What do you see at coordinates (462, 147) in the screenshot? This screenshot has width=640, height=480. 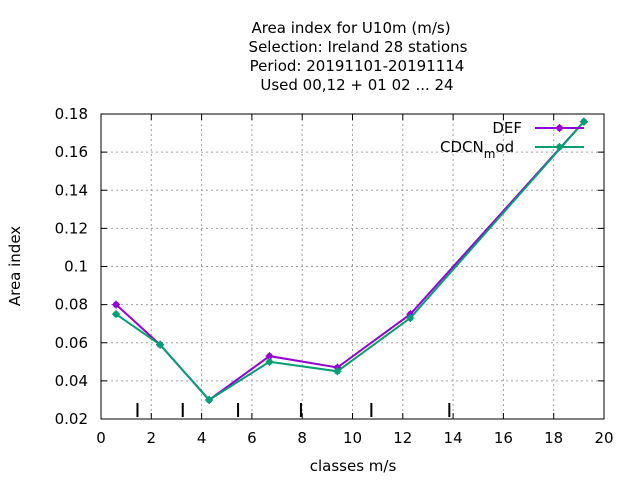 I see `legend-label-cdcn-main: CDCN` at bounding box center [462, 147].